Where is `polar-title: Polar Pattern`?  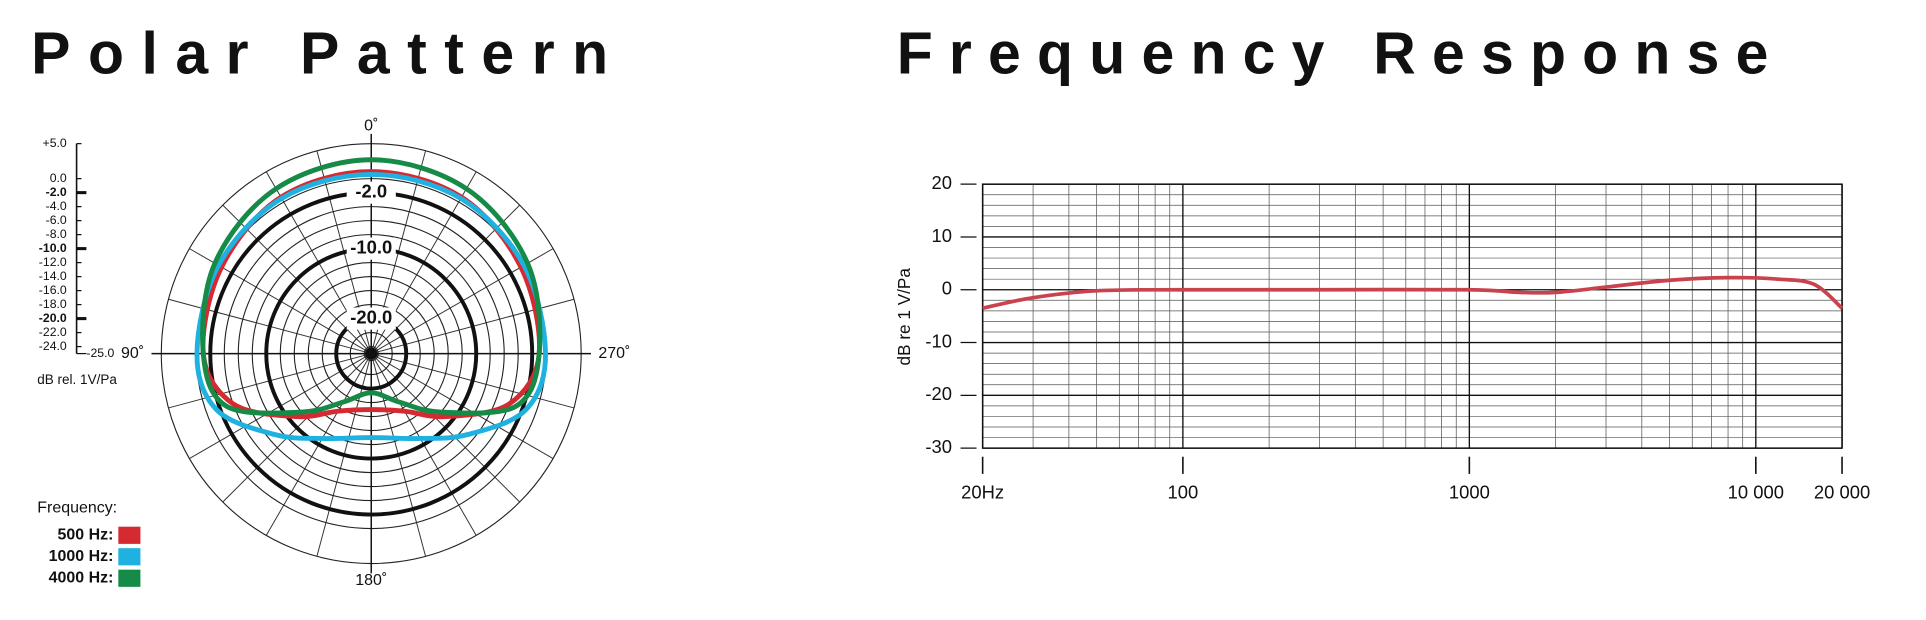 polar-title: Polar Pattern is located at coordinates (319, 54).